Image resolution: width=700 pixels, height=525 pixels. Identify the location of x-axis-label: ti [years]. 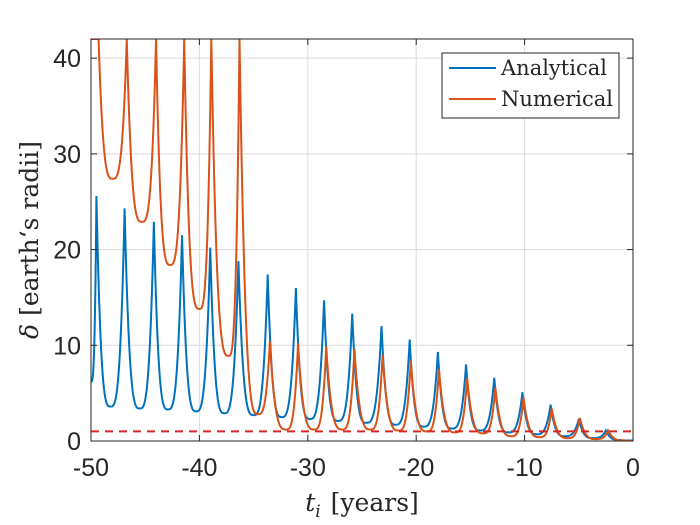
(362, 505).